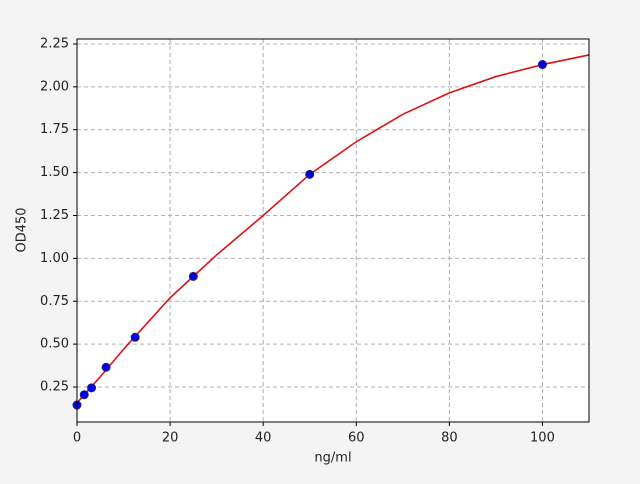 Image resolution: width=640 pixels, height=484 pixels. Describe the element at coordinates (54, 301) in the screenshot. I see `y-tick-label: 0.75` at that location.